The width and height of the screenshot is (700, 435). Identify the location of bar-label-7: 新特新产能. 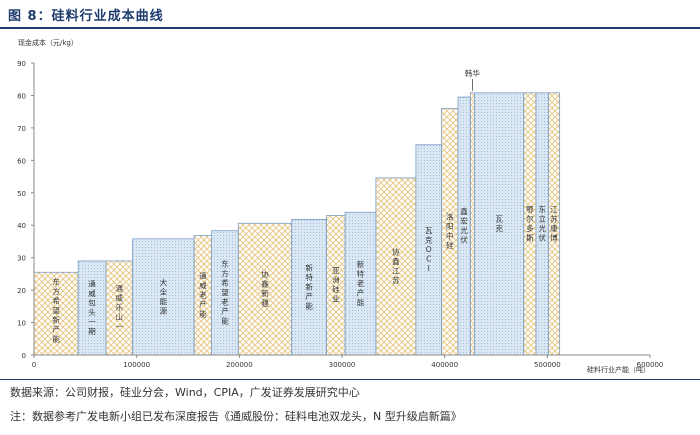
(309, 286).